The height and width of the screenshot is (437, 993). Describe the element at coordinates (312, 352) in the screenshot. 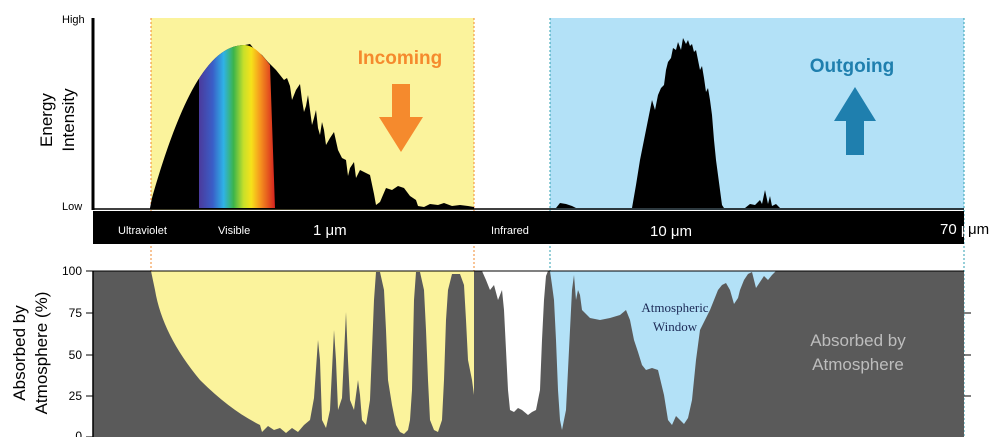

I see `incoming-transmission` at that location.